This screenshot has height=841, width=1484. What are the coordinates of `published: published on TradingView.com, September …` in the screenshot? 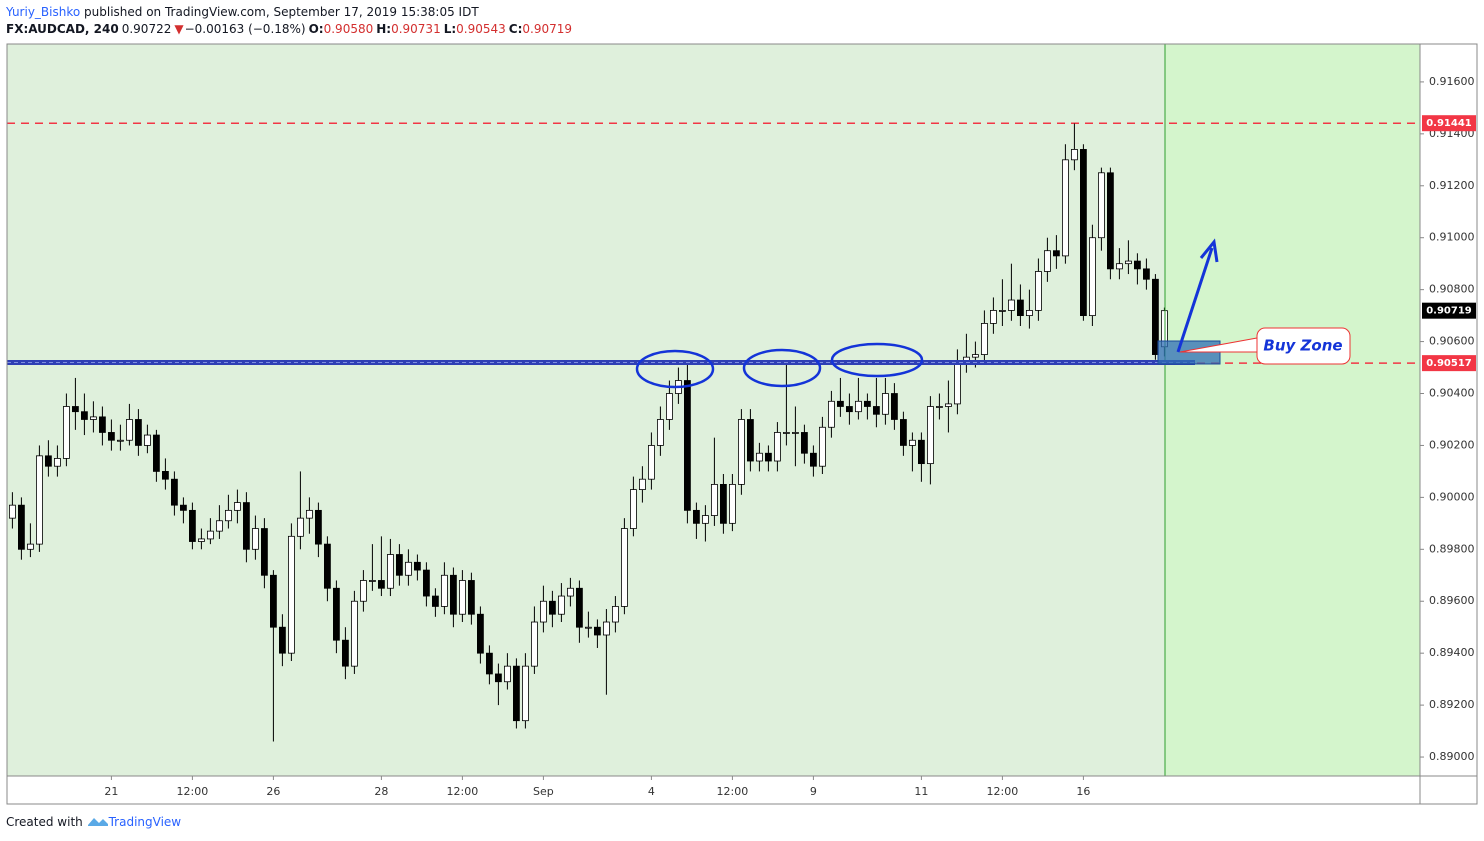 It's located at (279, 12).